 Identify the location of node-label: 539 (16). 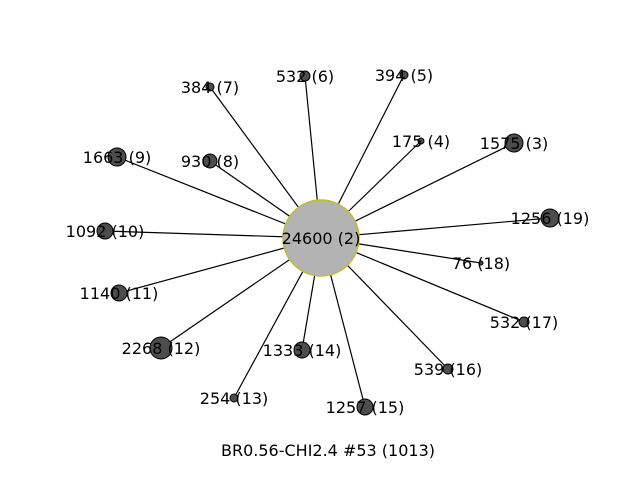
(448, 369).